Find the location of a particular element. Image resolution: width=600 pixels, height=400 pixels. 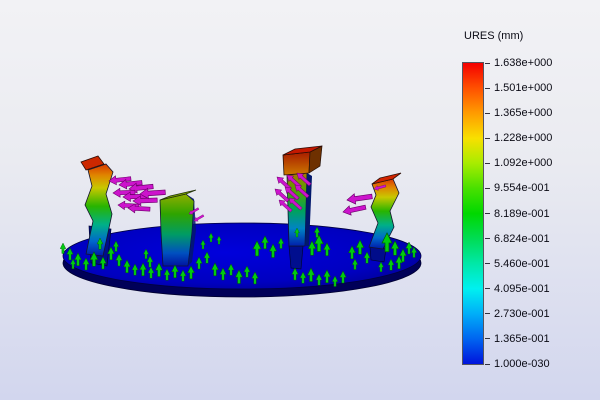

legend-value: 6.824e-001 is located at coordinates (522, 238).